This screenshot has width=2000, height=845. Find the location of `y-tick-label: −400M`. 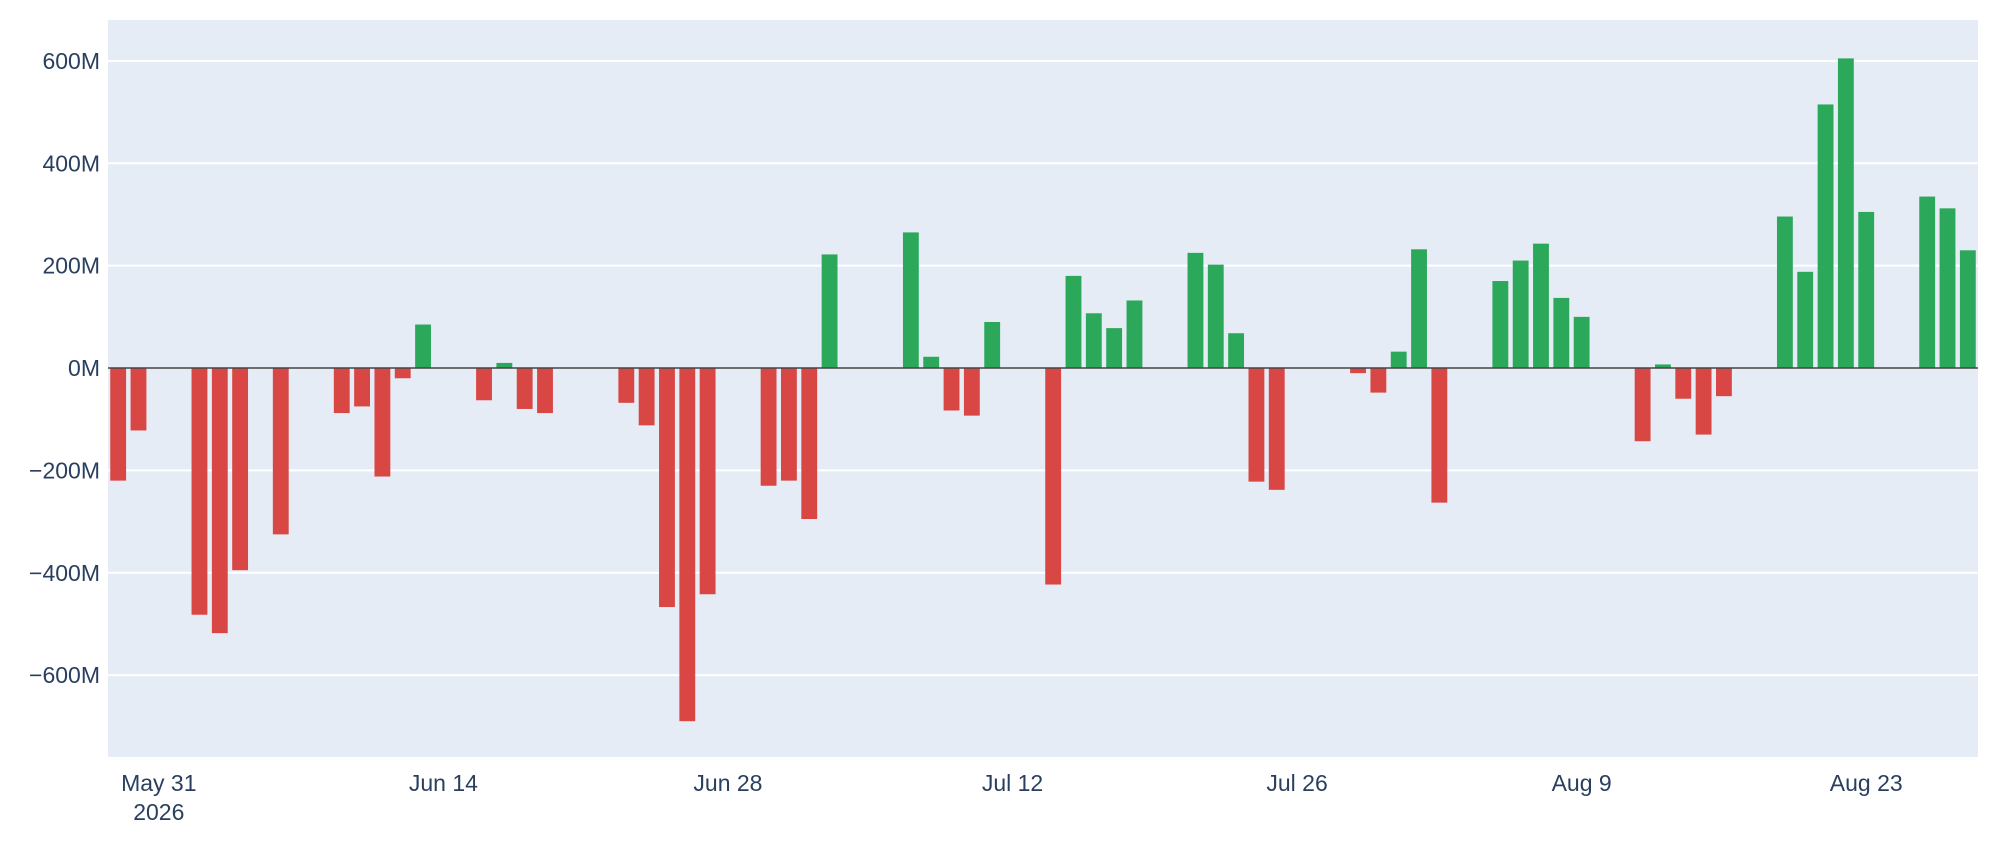

y-tick-label: −400M is located at coordinates (64, 573).